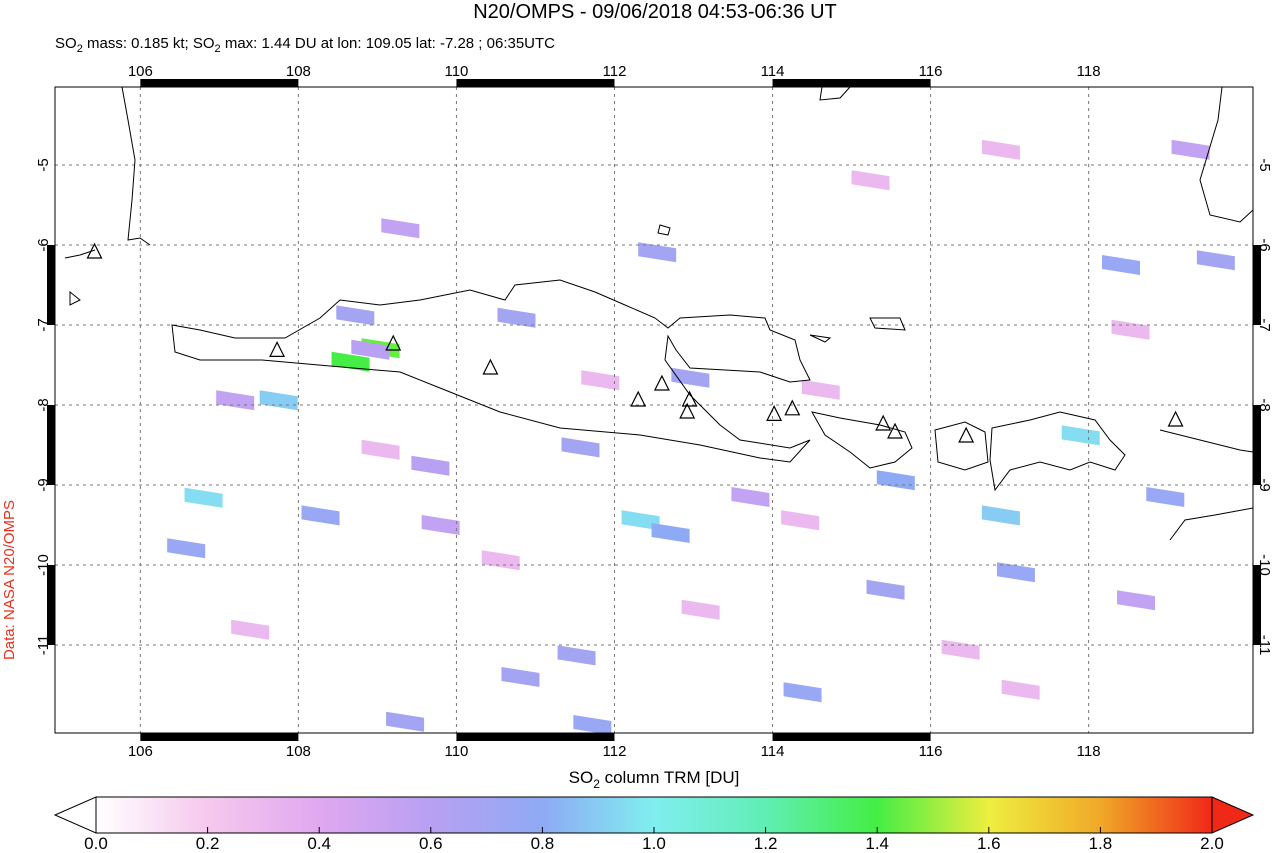  What do you see at coordinates (1212, 843) in the screenshot?
I see `colorbar-tick-label: 2.0` at bounding box center [1212, 843].